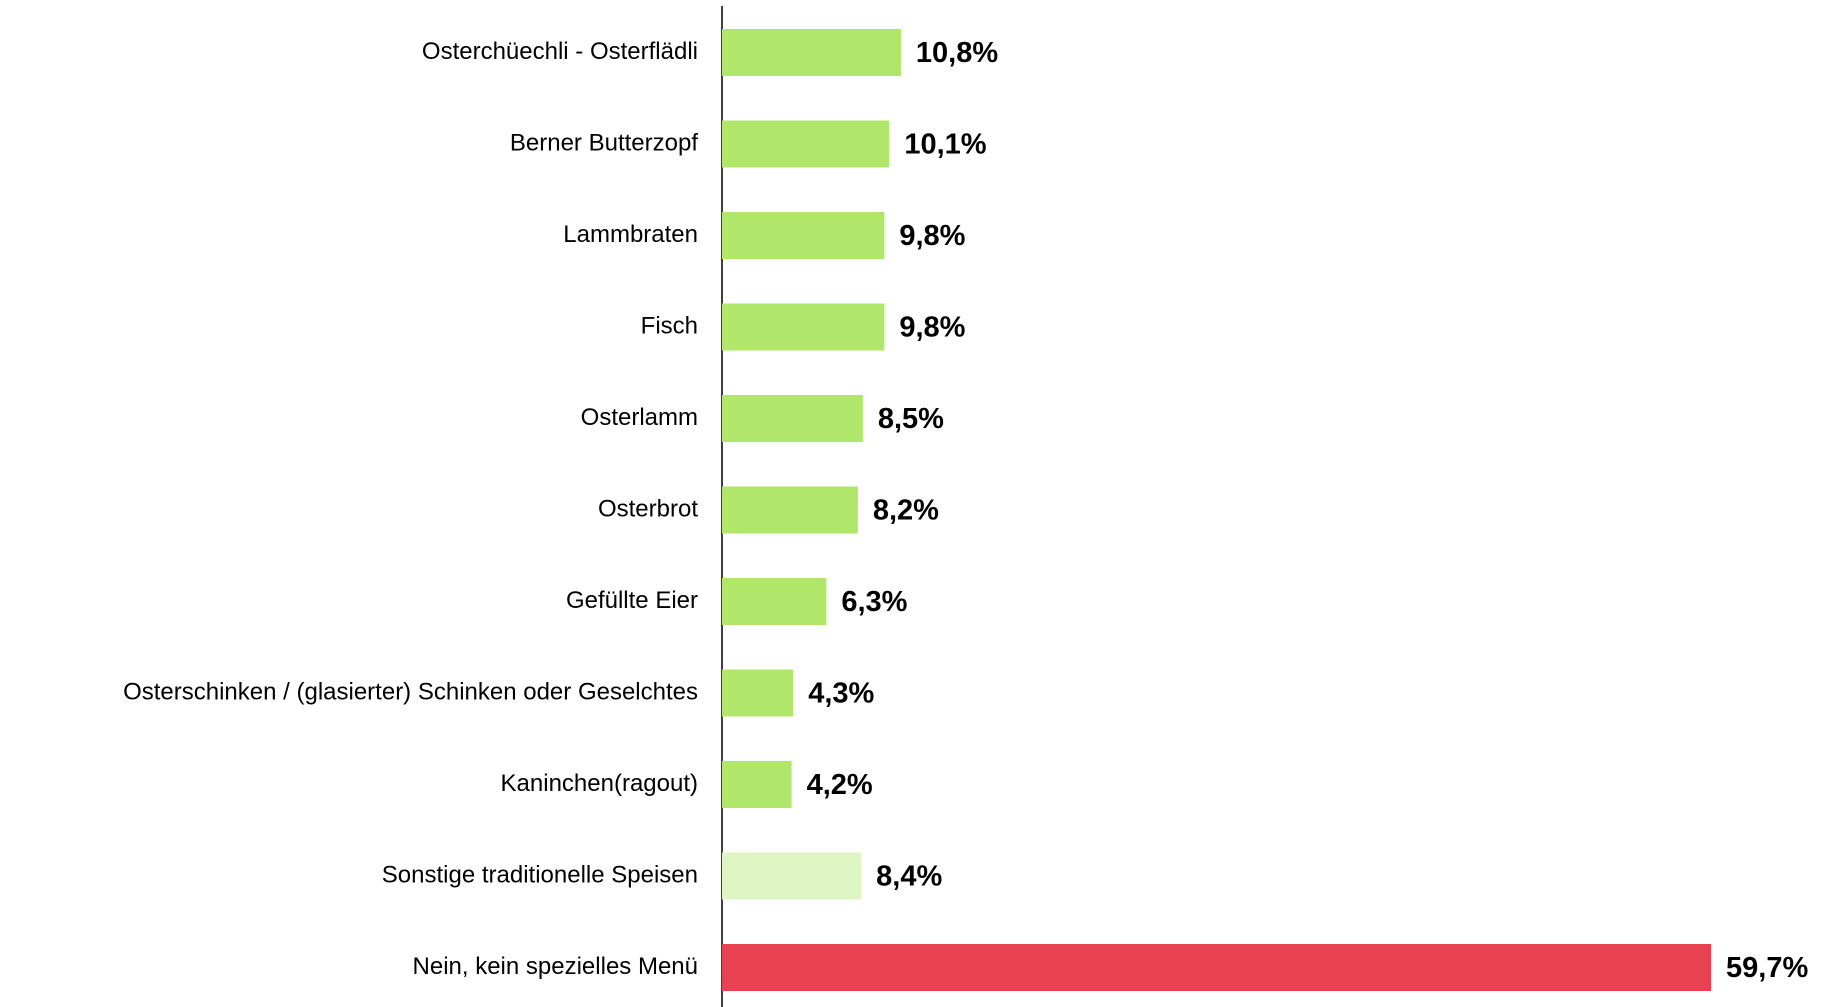  What do you see at coordinates (911, 419) in the screenshot?
I see `value-label: 8,5%` at bounding box center [911, 419].